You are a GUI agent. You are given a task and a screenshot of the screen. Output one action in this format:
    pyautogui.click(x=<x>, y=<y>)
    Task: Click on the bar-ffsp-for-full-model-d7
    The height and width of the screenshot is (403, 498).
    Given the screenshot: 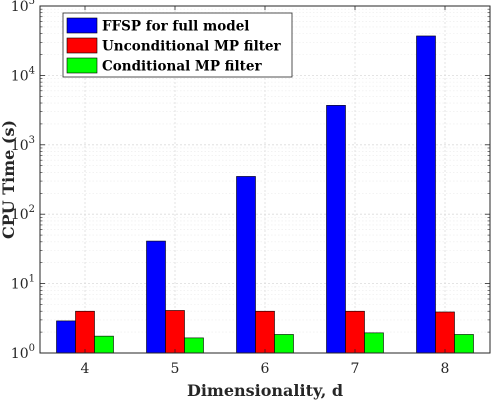 What is the action you would take?
    pyautogui.click(x=336, y=229)
    